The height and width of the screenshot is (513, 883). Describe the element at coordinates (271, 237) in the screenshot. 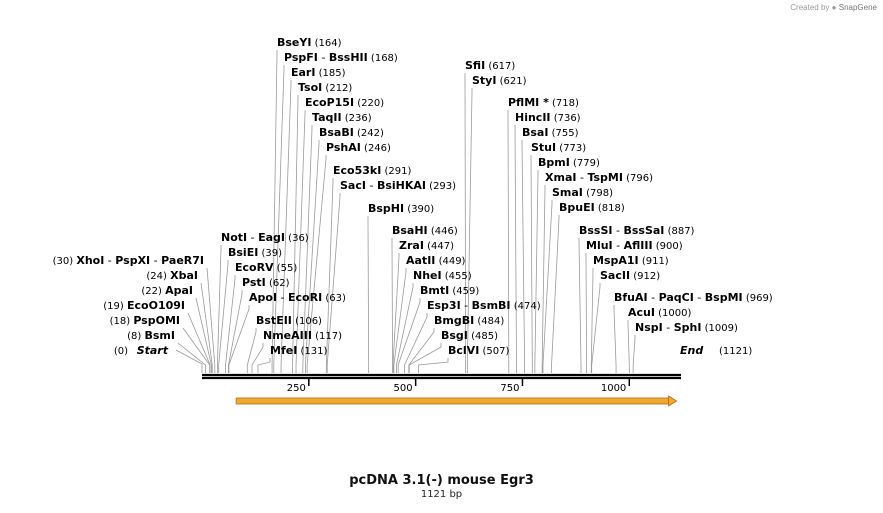

I see `enzyme-name: EagI` at that location.